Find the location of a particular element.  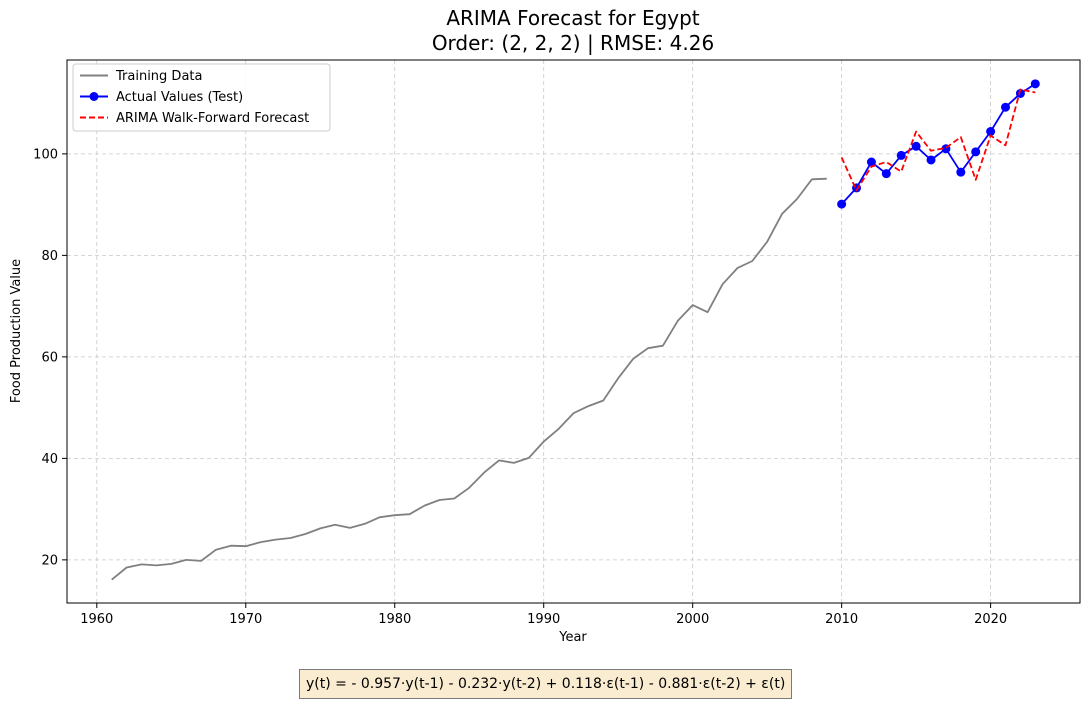

y-tick-label: 40 is located at coordinates (49, 459).